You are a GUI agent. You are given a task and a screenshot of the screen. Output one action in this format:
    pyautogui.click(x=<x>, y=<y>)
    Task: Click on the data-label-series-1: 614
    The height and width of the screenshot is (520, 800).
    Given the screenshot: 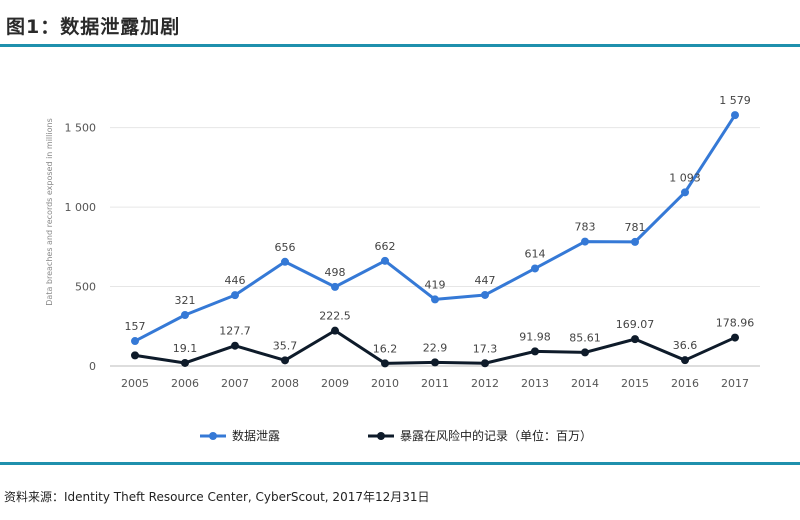 What is the action you would take?
    pyautogui.click(x=535, y=253)
    